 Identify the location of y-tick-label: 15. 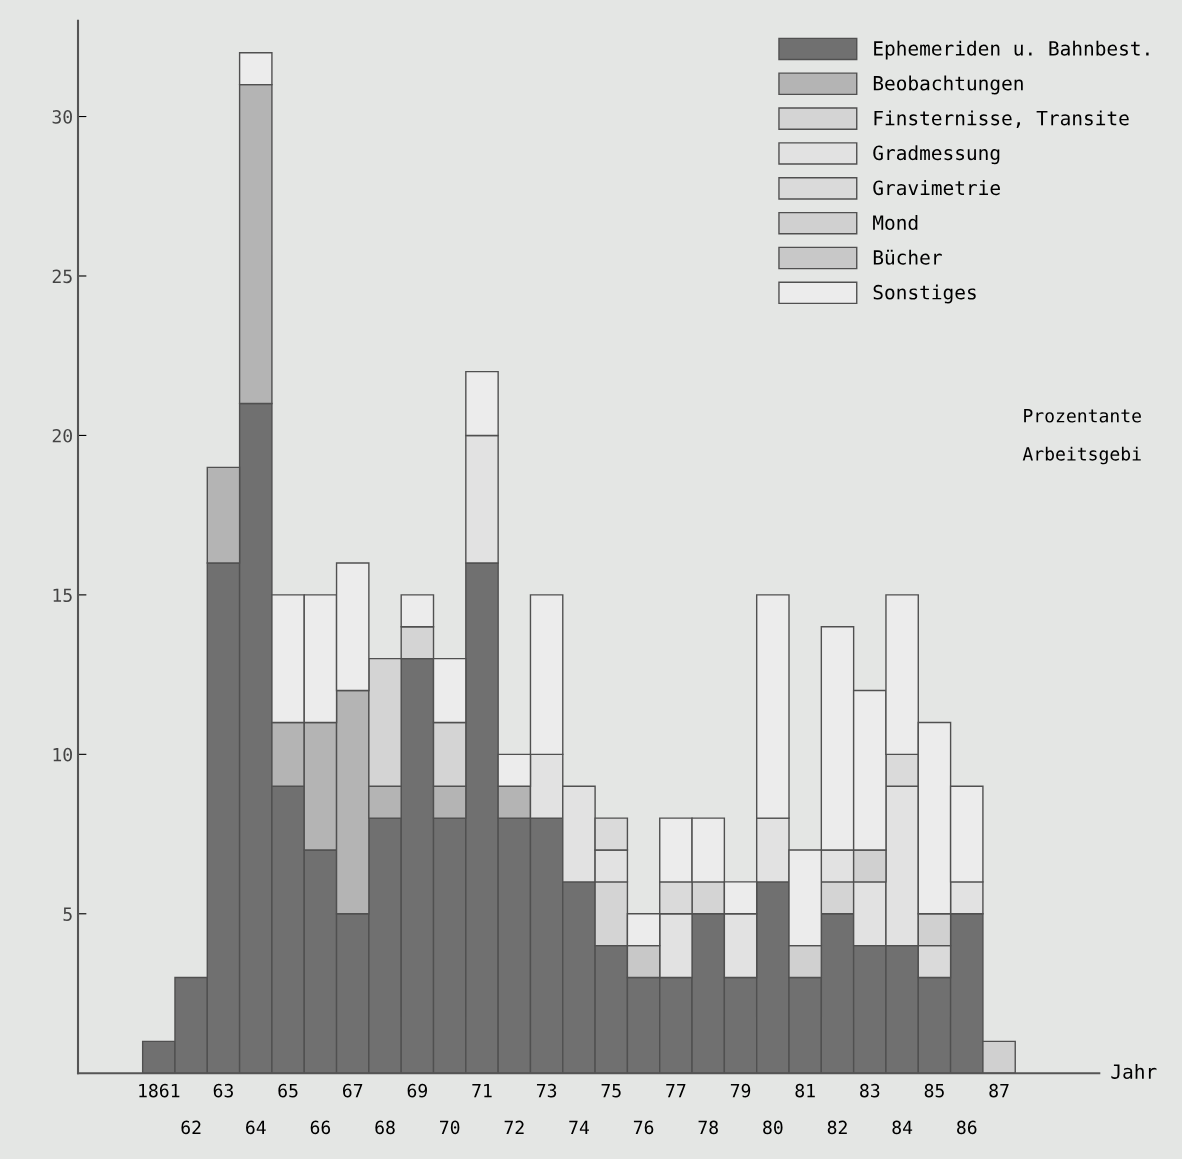
(62, 595).